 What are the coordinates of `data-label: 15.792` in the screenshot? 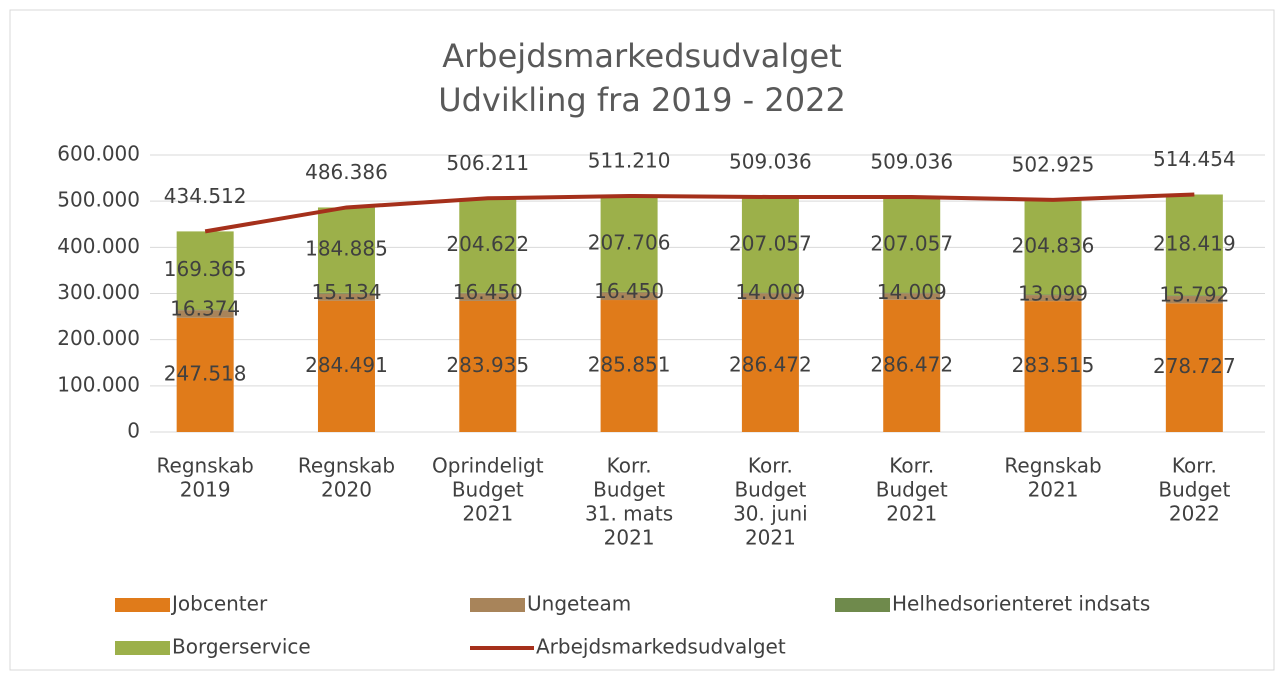 It's located at (1194, 295).